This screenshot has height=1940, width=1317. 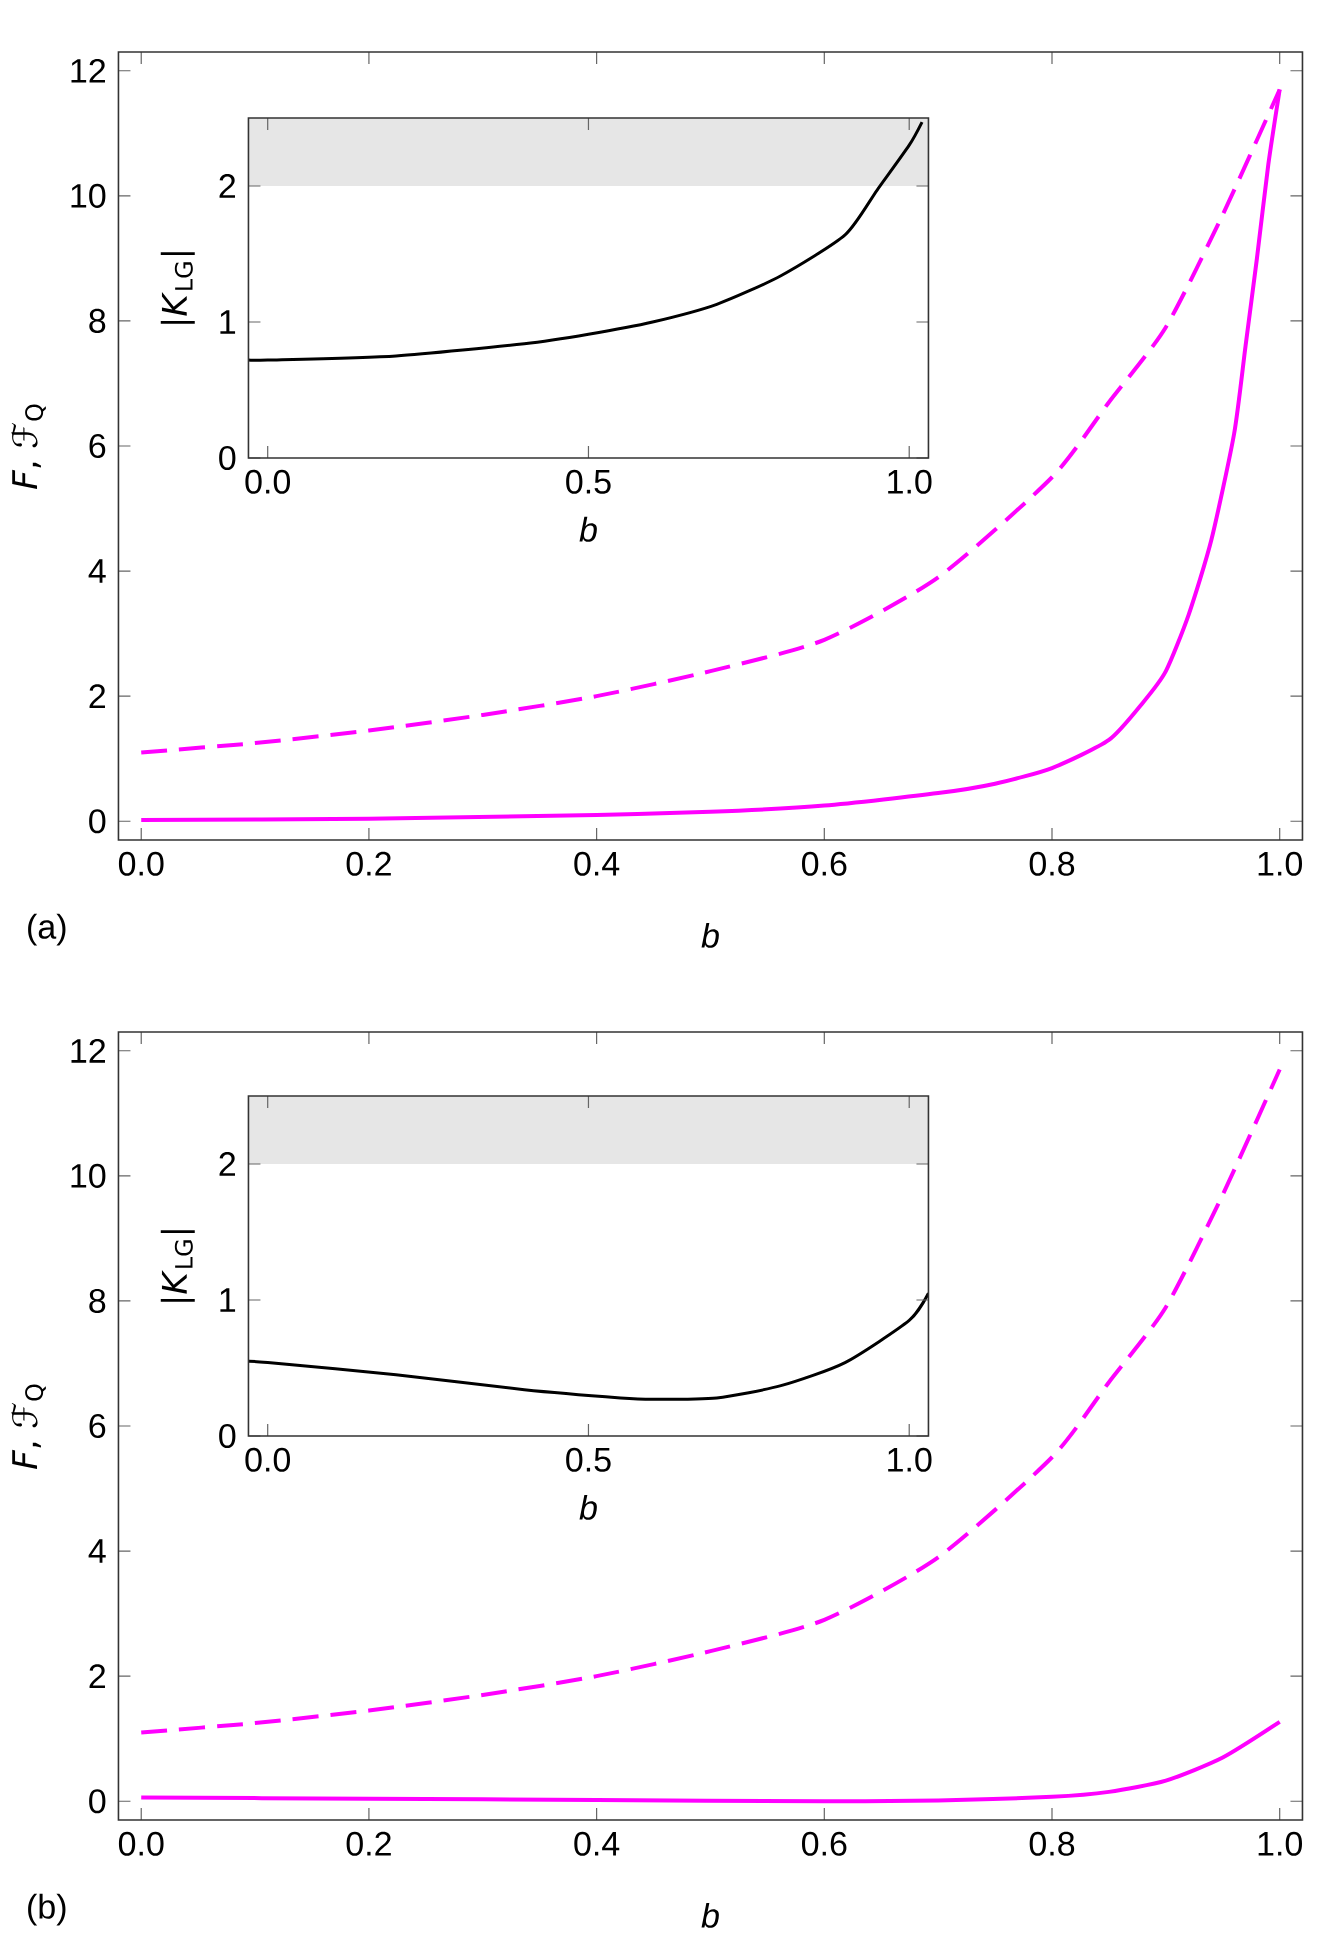 I want to click on text: (a), so click(x=46, y=929).